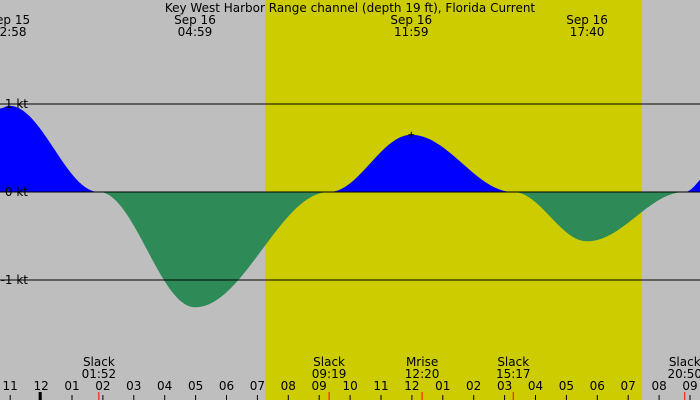 This screenshot has height=400, width=700. I want to click on y-tick-label: 1 kt, so click(16, 104).